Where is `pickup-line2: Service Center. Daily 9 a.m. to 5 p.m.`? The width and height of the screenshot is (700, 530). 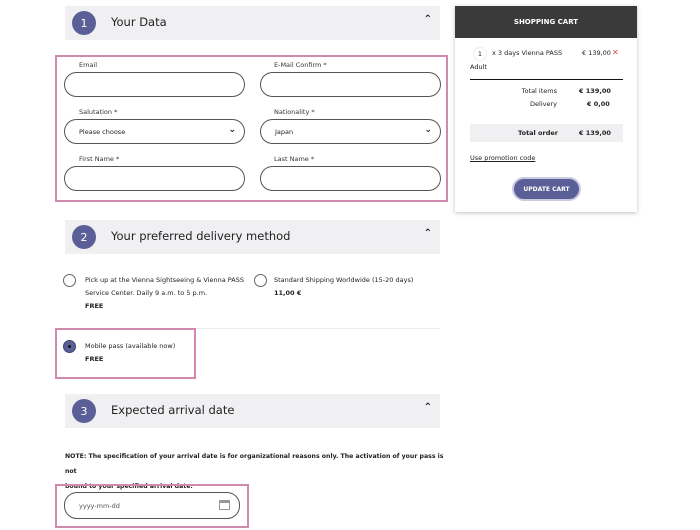
pickup-line2: Service Center. Daily 9 a.m. to 5 p.m. is located at coordinates (146, 293).